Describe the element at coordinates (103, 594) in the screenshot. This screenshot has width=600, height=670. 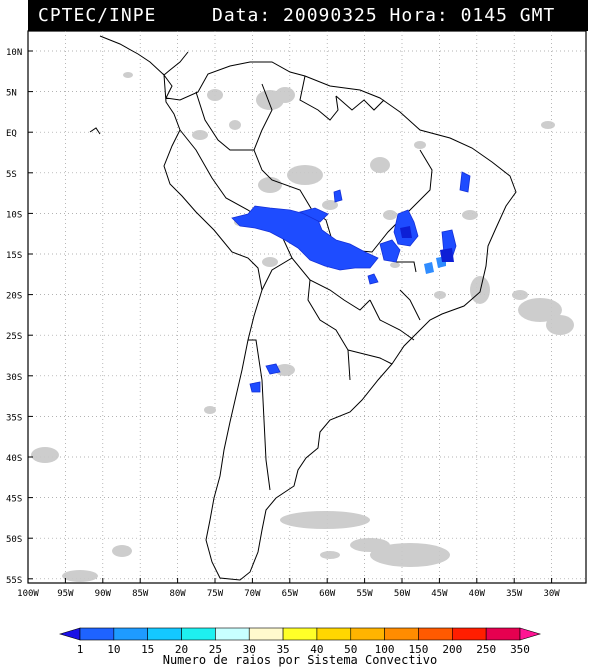
I see `lon-label: 90W` at that location.